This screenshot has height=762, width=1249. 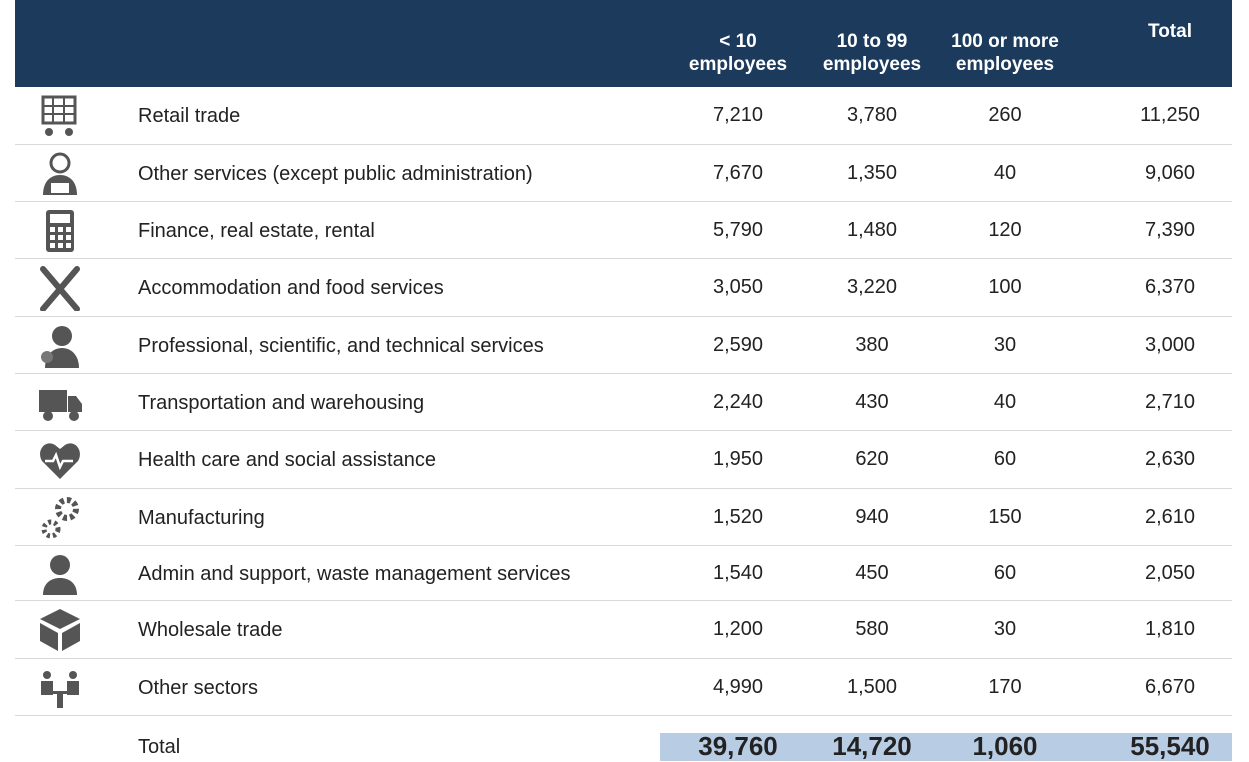 What do you see at coordinates (872, 229) in the screenshot?
I see `cell-value: 1,480` at bounding box center [872, 229].